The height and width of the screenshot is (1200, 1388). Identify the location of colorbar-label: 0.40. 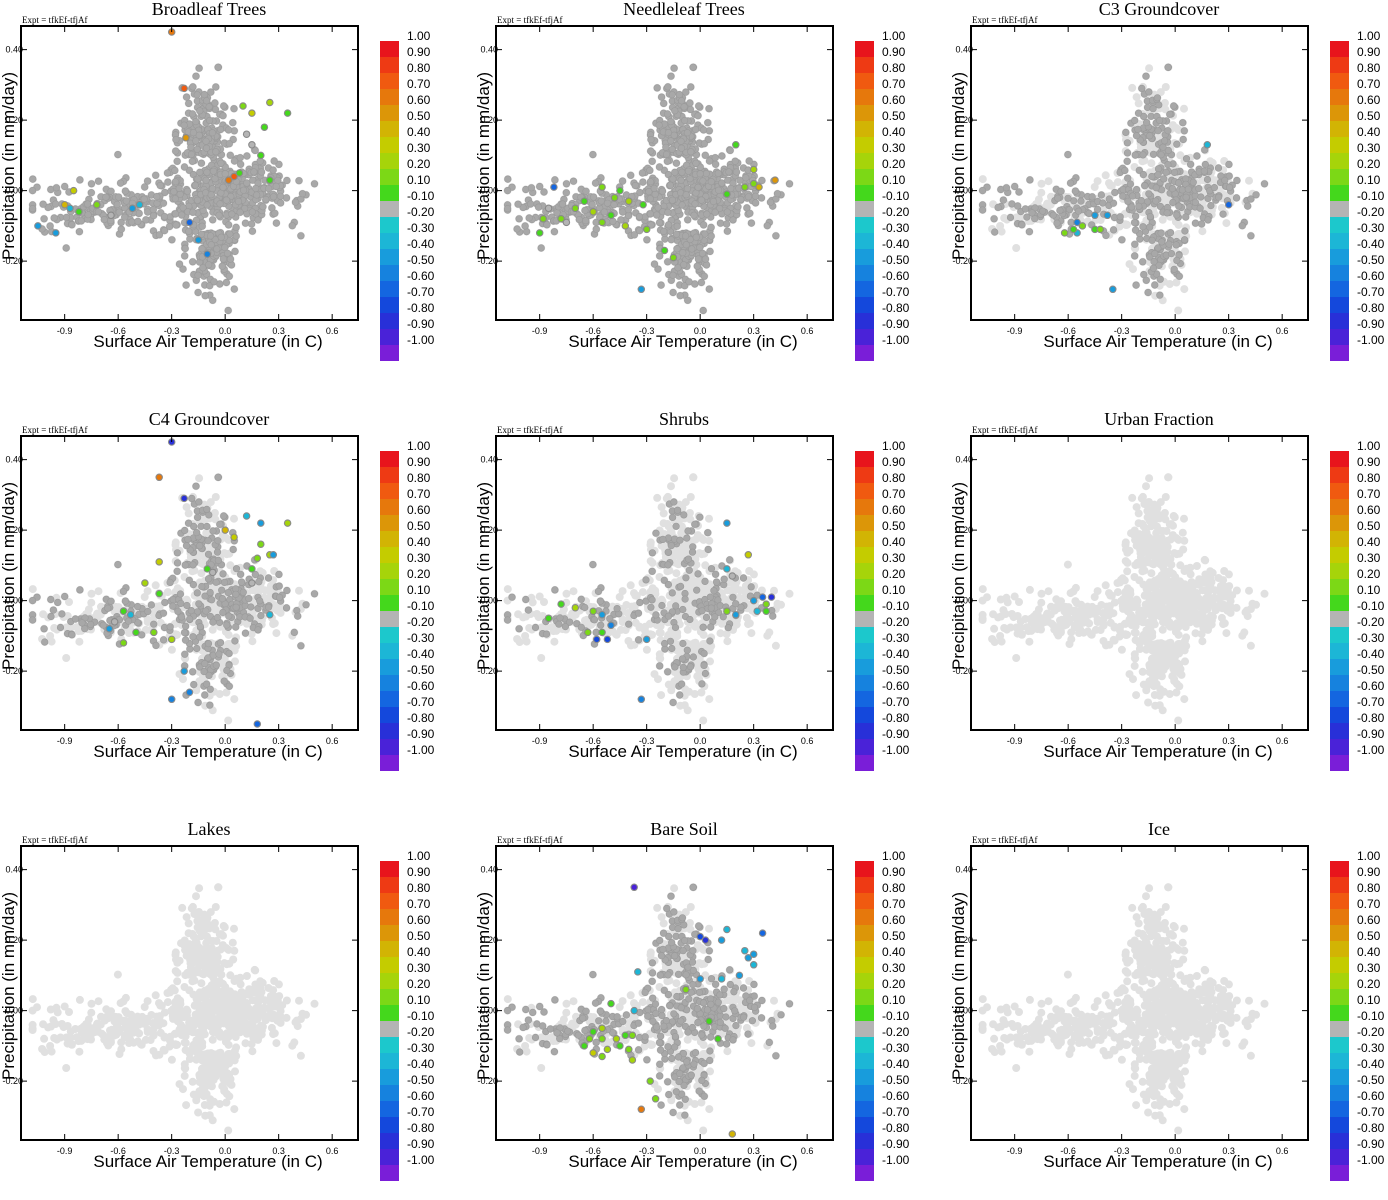
(894, 132).